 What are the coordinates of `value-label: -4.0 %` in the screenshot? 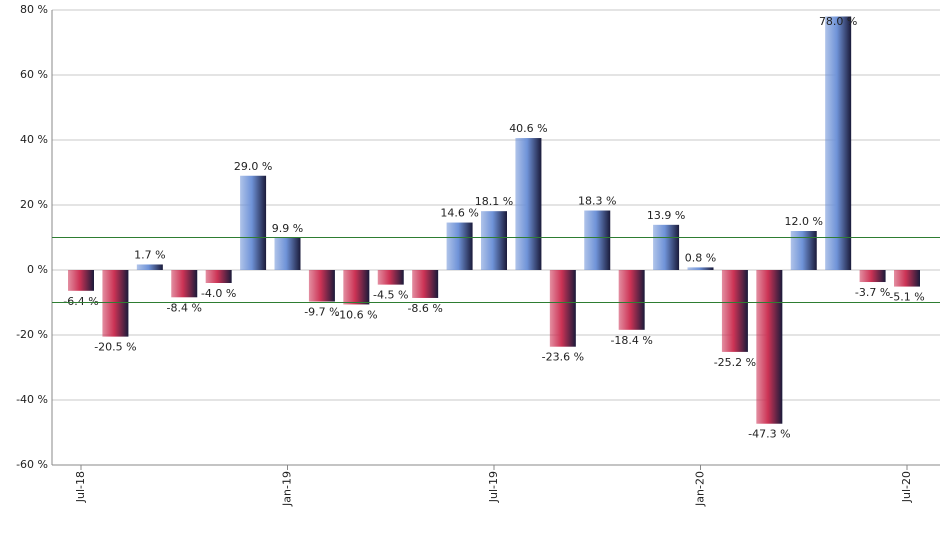 It's located at (218, 293).